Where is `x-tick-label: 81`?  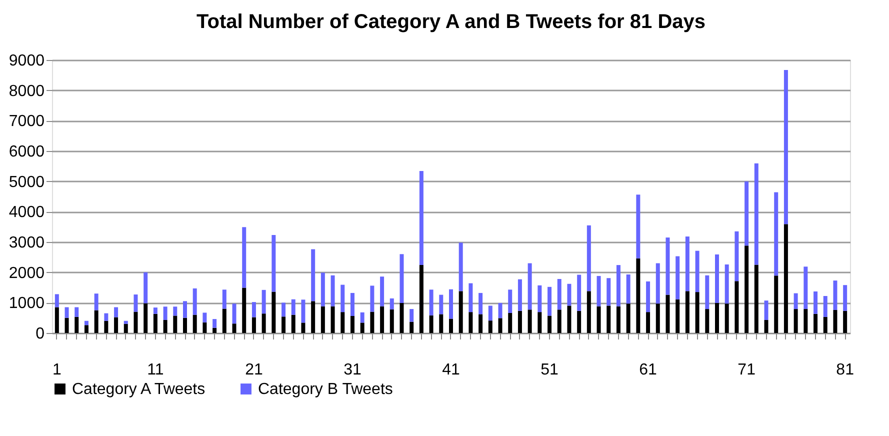 x-tick-label: 81 is located at coordinates (845, 370).